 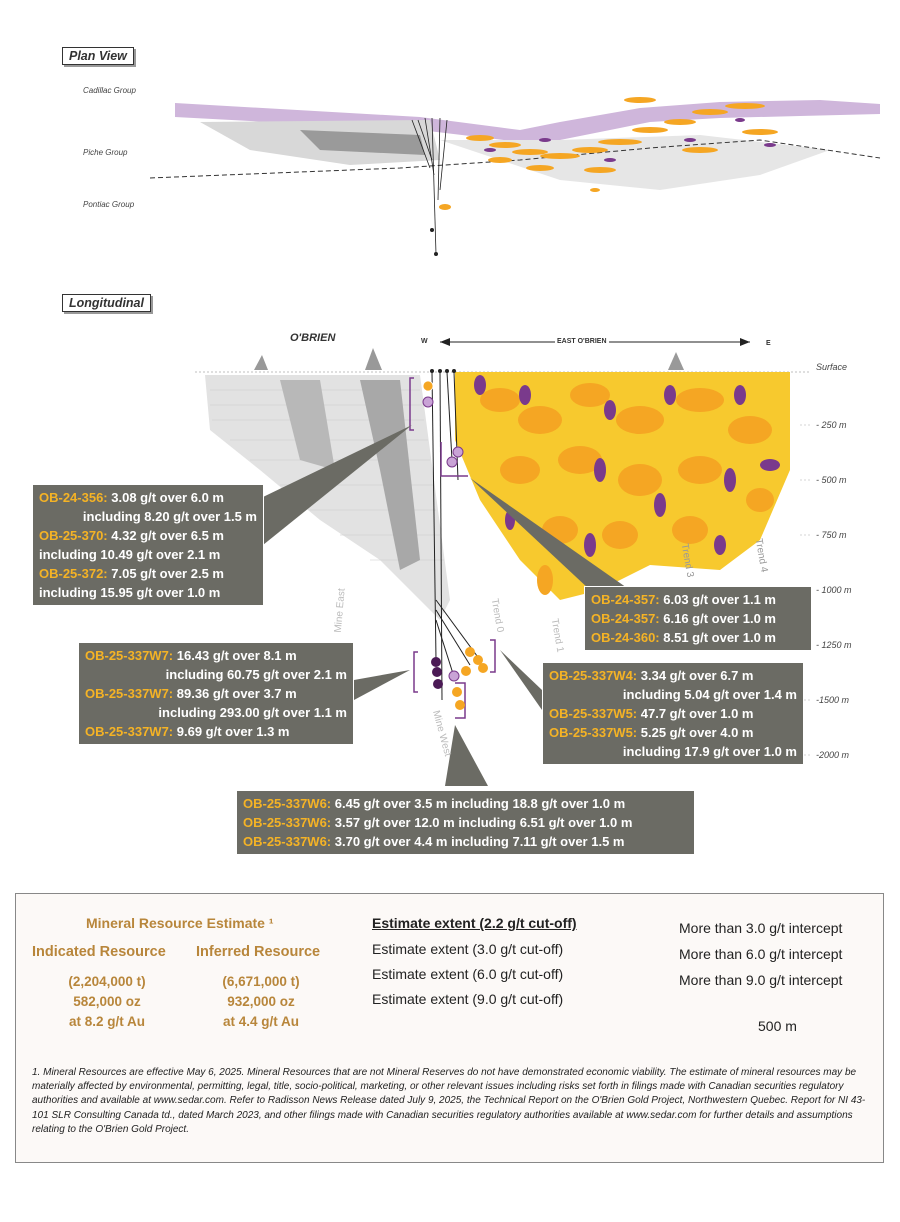 What do you see at coordinates (683, 637) in the screenshot?
I see `callout-line: OB-24-360: 8.51 g/t over 1.0 m` at bounding box center [683, 637].